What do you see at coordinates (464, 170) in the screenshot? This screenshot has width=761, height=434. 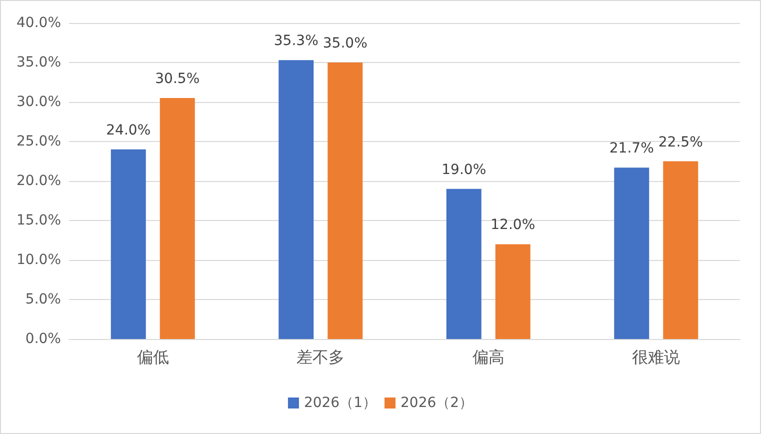 I see `data-label: 19.0%` at bounding box center [464, 170].